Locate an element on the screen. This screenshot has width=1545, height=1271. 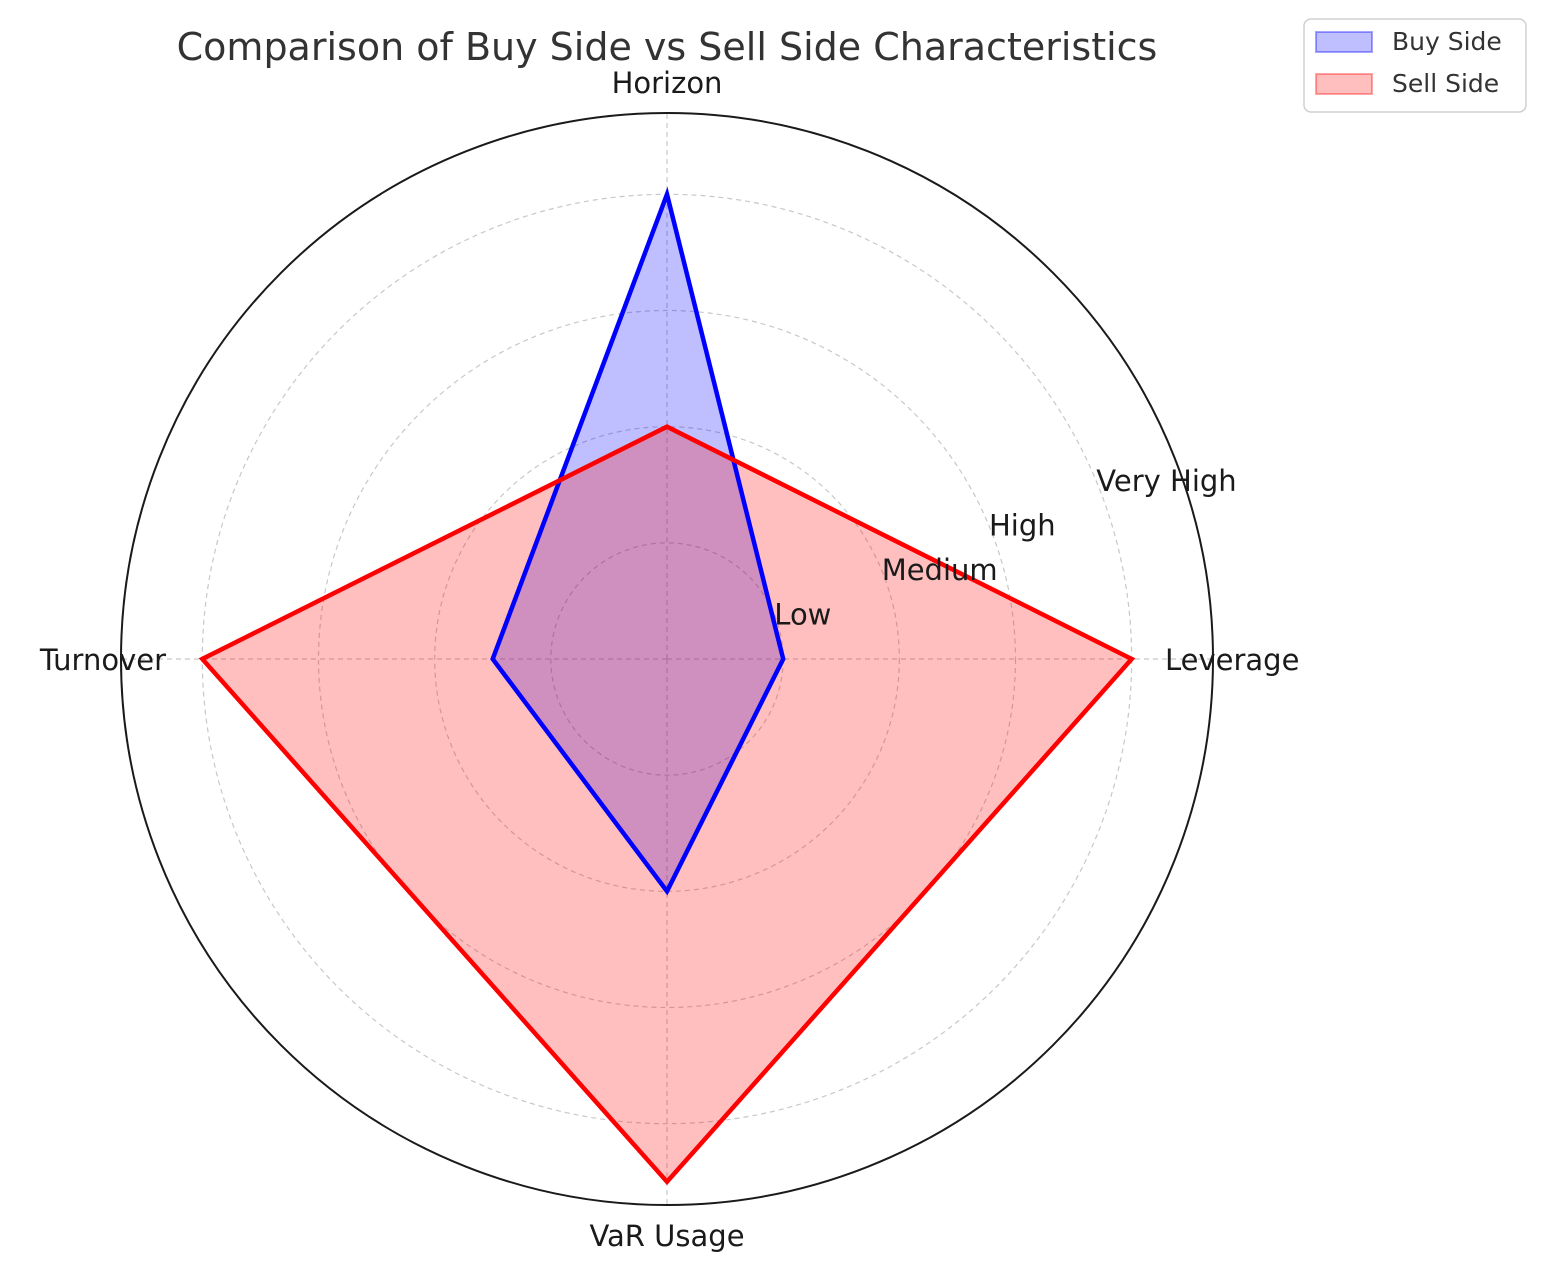
axis-label-horizon: Horizon is located at coordinates (667, 83).